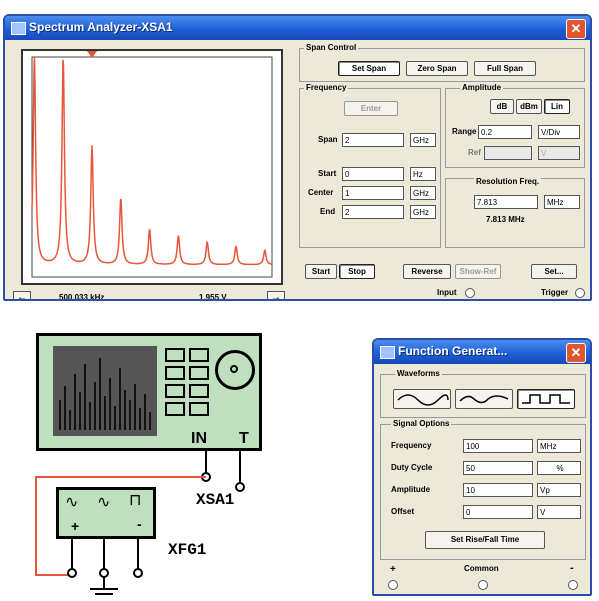  Describe the element at coordinates (369, 68) in the screenshot. I see `set-span-button: Set Span` at that location.